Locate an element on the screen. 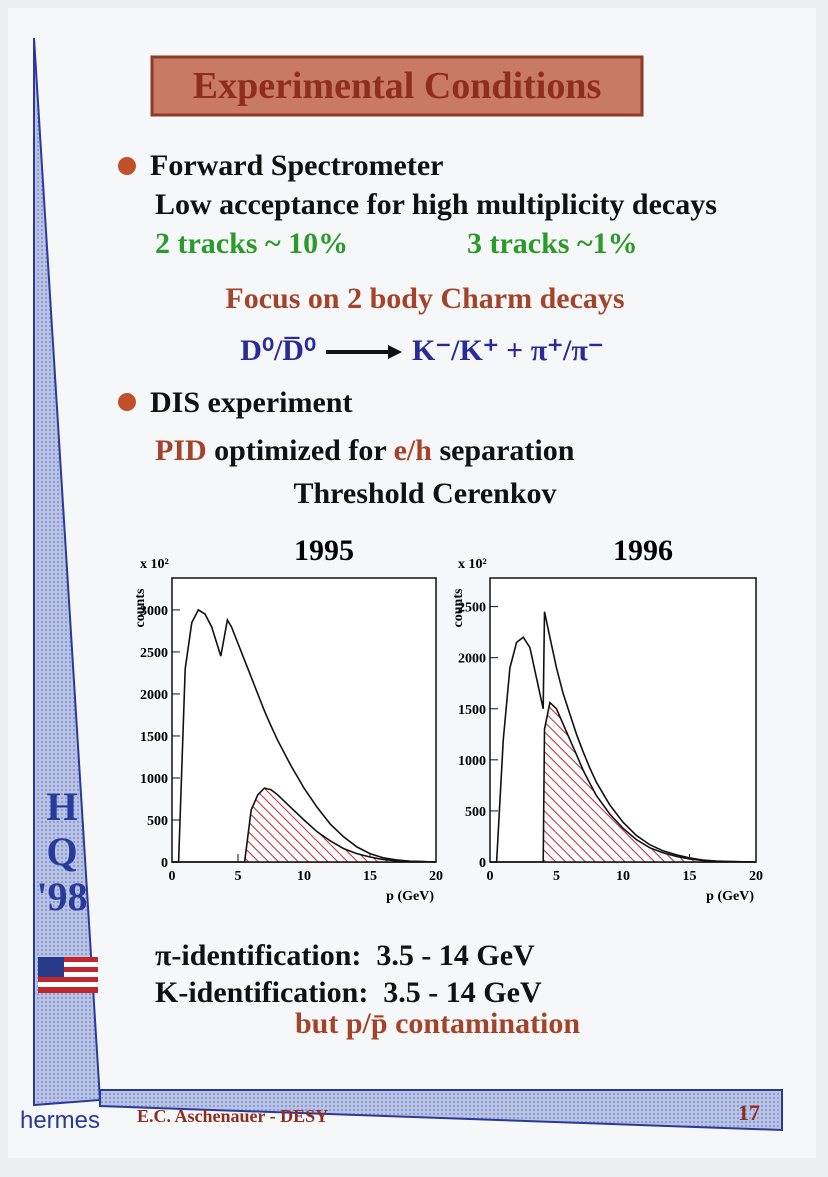  text-line: PID optimized for e/h separation is located at coordinates (365, 450).